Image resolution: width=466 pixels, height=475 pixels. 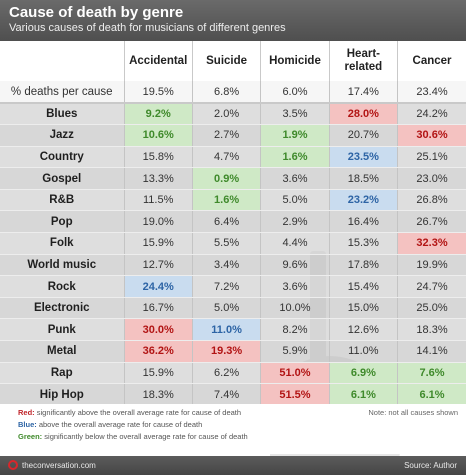 What do you see at coordinates (62, 135) in the screenshot?
I see `genre-label: Jazz` at bounding box center [62, 135].